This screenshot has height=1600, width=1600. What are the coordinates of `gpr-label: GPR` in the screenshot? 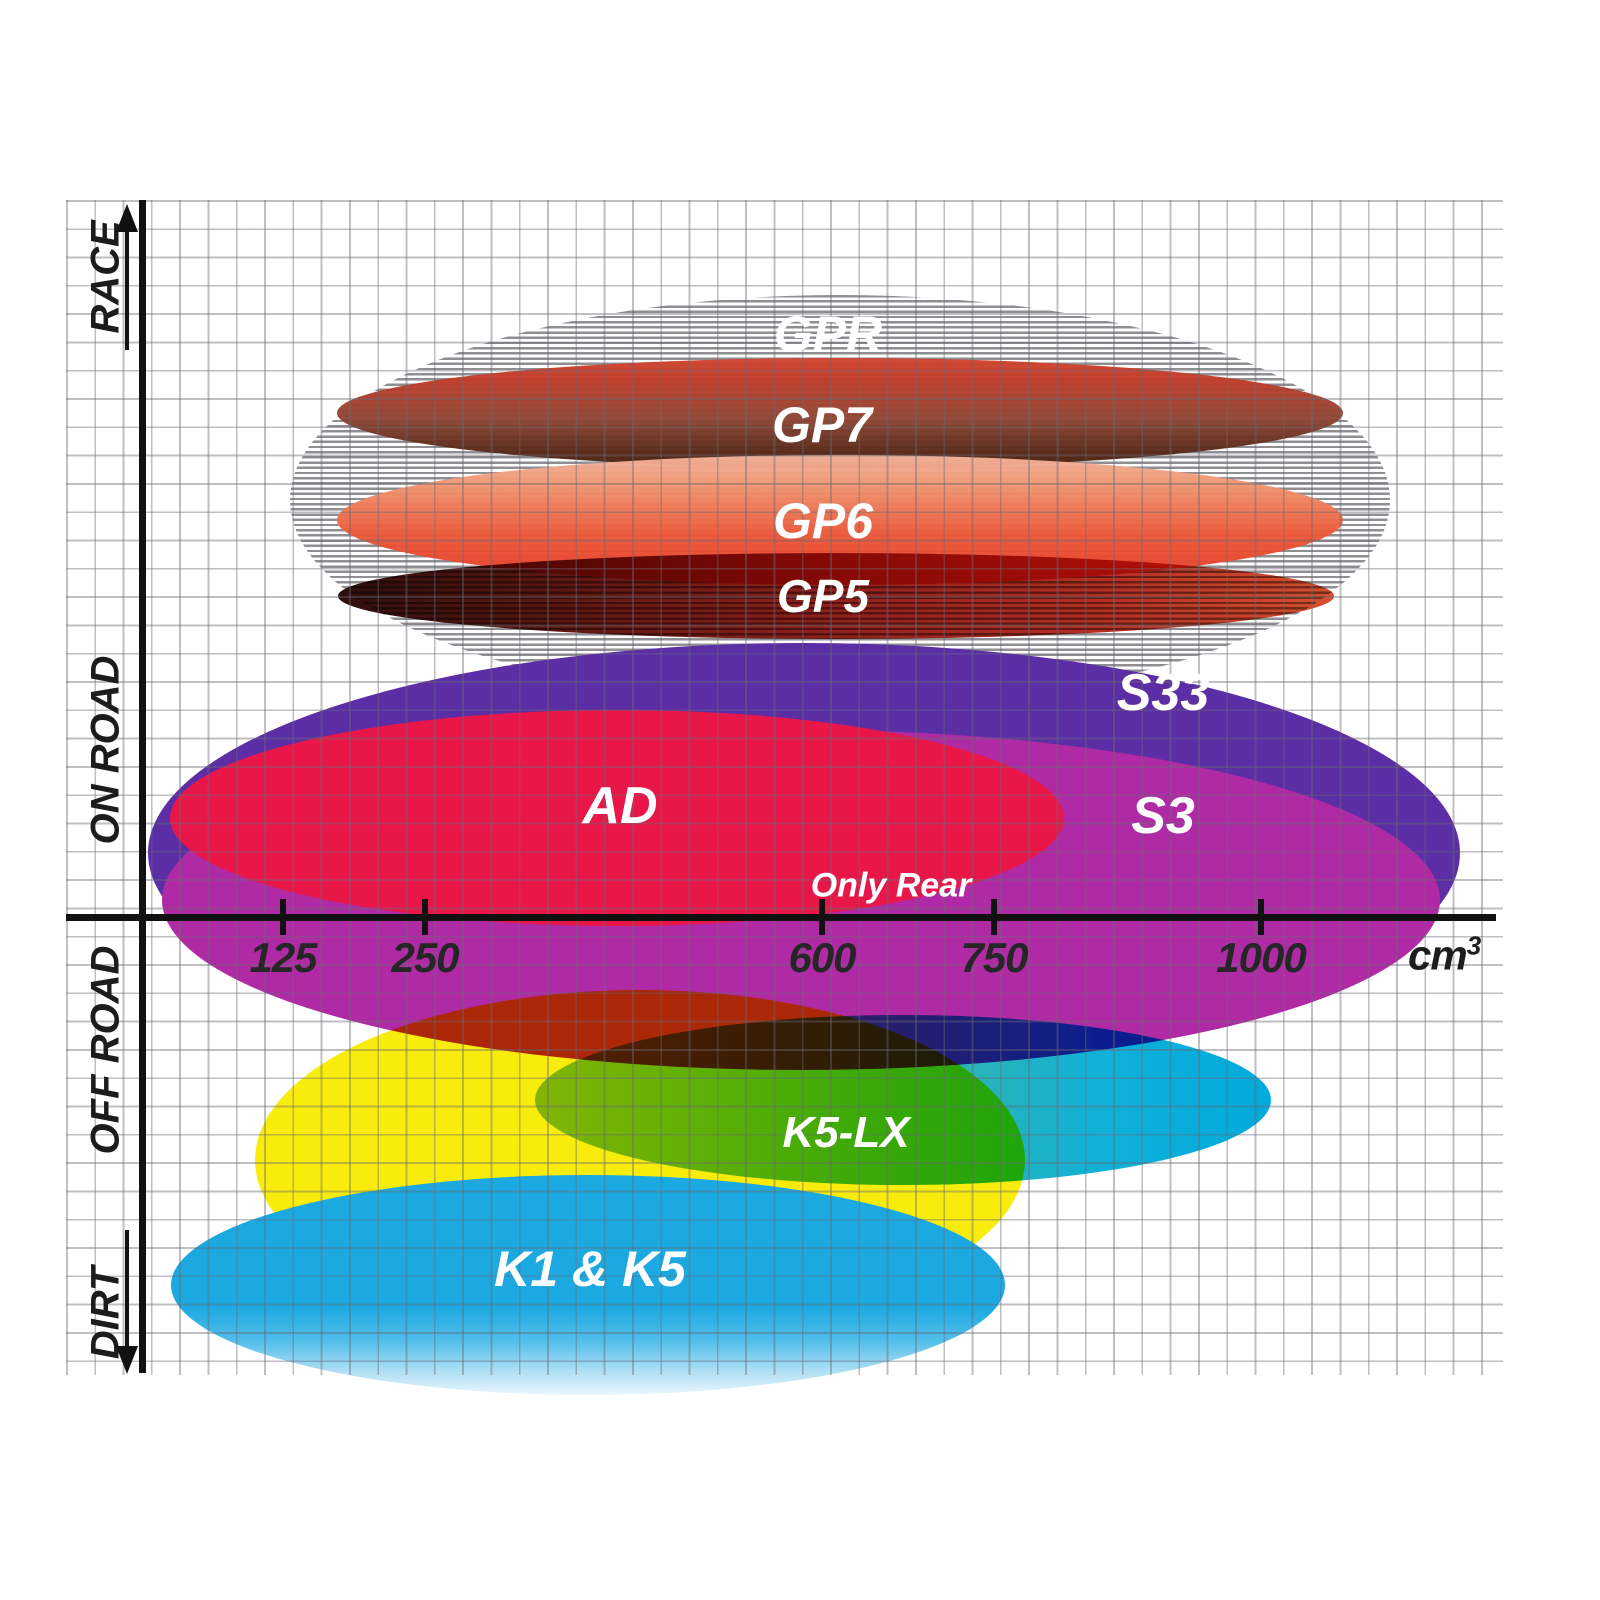 It's located at (828, 334).